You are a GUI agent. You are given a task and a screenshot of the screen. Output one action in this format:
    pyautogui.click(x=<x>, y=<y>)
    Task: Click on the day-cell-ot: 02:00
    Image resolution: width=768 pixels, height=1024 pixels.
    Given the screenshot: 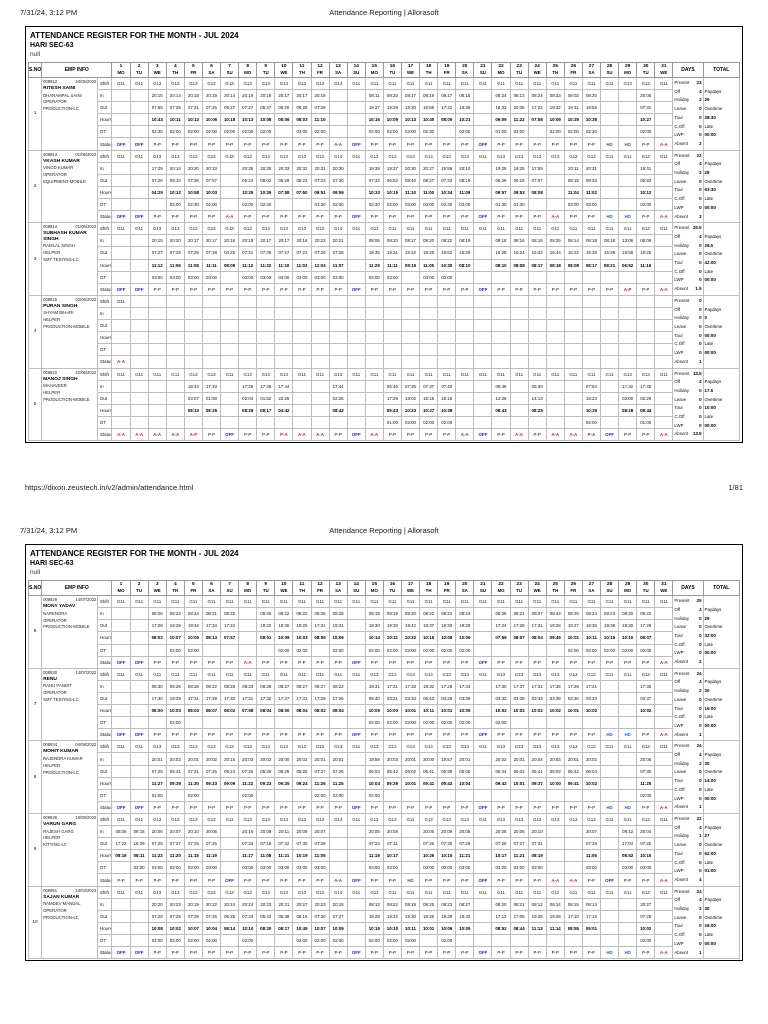 What is the action you would take?
    pyautogui.click(x=410, y=132)
    